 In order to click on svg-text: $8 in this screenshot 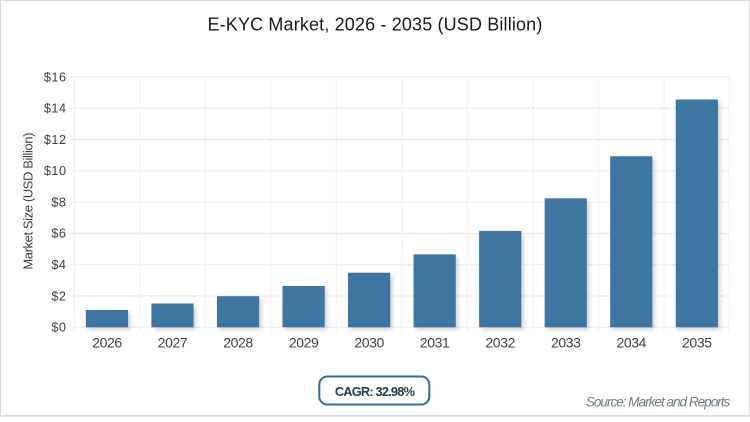, I will do `click(58, 202)`.